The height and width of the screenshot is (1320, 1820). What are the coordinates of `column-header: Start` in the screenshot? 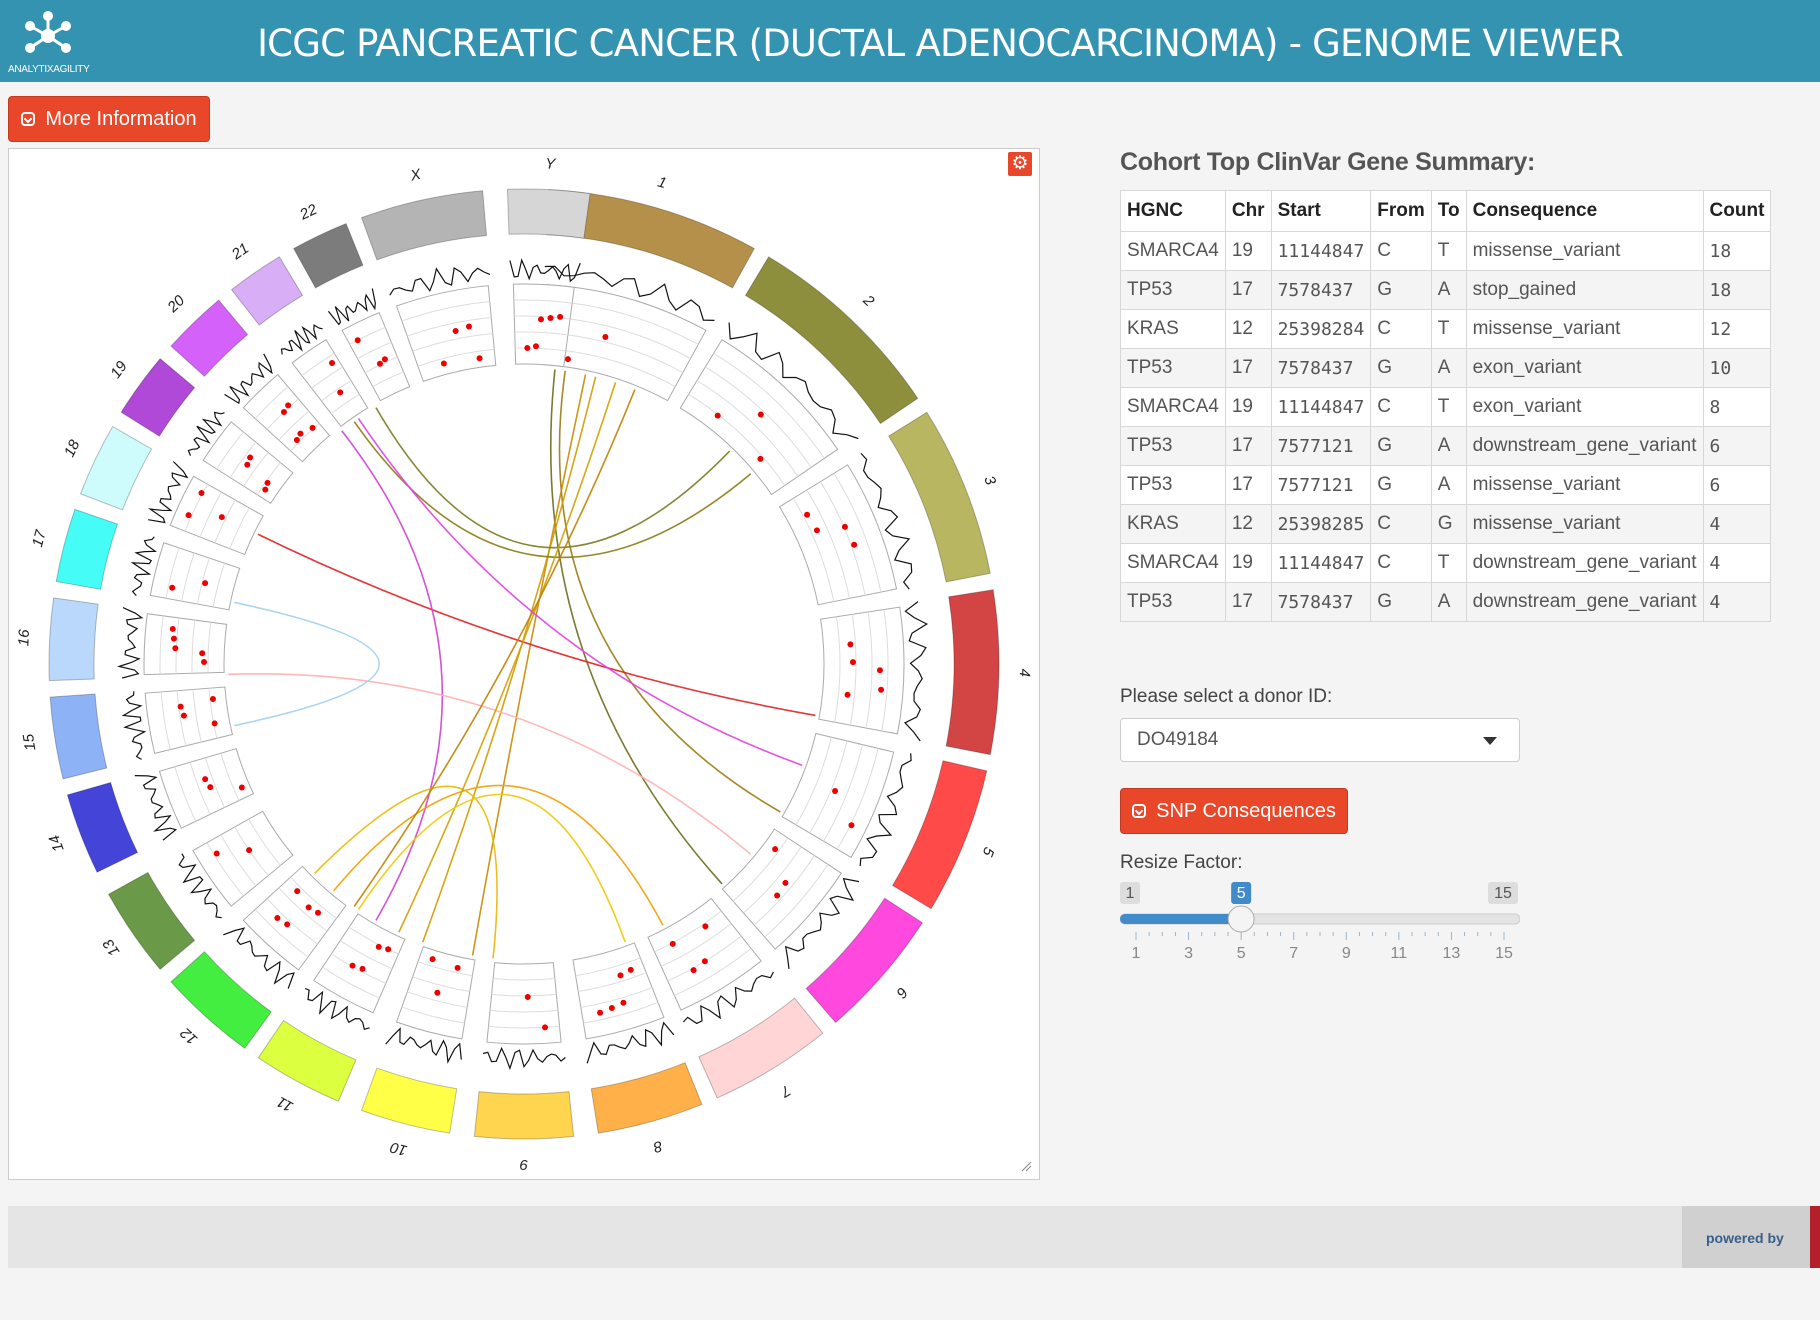 It's located at (1321, 211).